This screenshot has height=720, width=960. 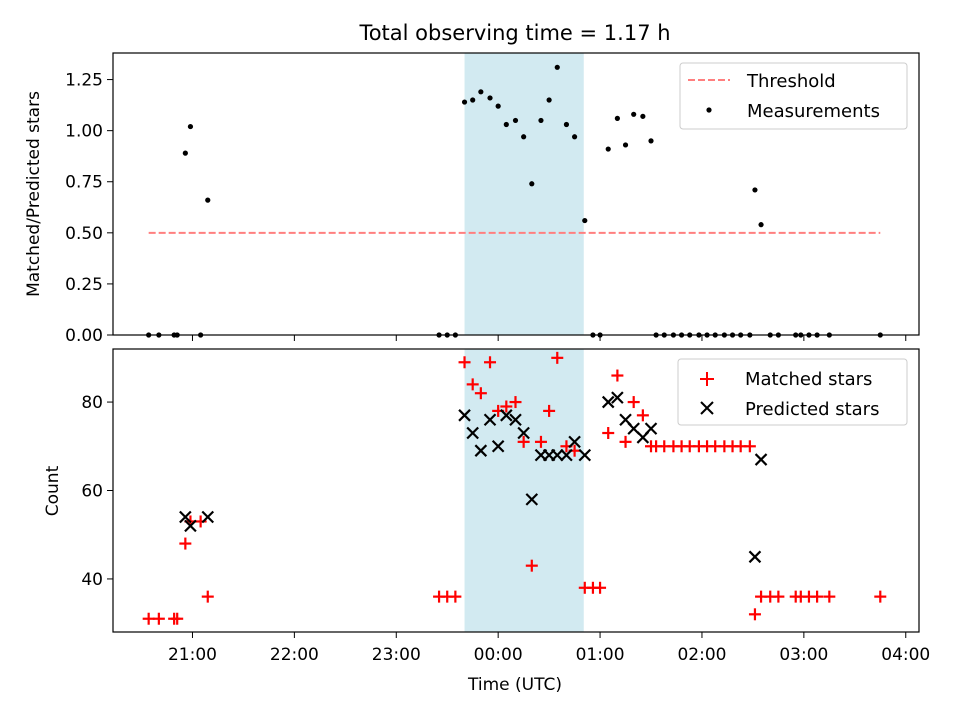 What do you see at coordinates (92, 492) in the screenshot?
I see `bottom-y-tick-label: 60` at bounding box center [92, 492].